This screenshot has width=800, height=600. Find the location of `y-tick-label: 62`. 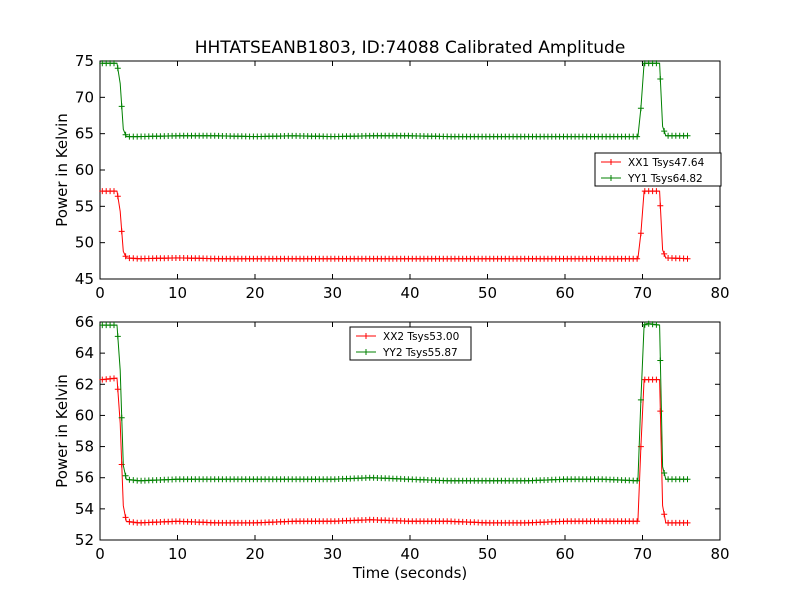

y-tick-label: 62 is located at coordinates (84, 384).